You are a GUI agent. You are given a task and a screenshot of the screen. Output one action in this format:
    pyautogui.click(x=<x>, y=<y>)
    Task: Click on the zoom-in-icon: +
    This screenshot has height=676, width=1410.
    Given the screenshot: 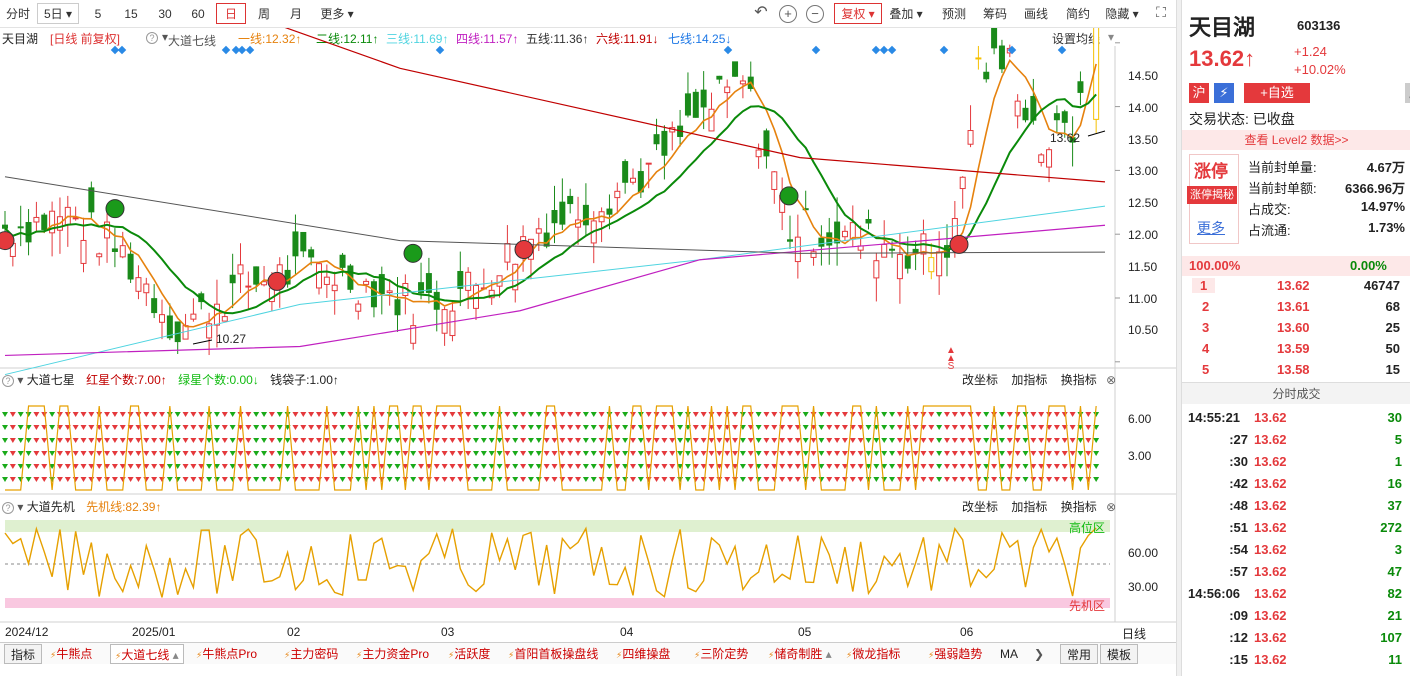 What is the action you would take?
    pyautogui.click(x=788, y=14)
    